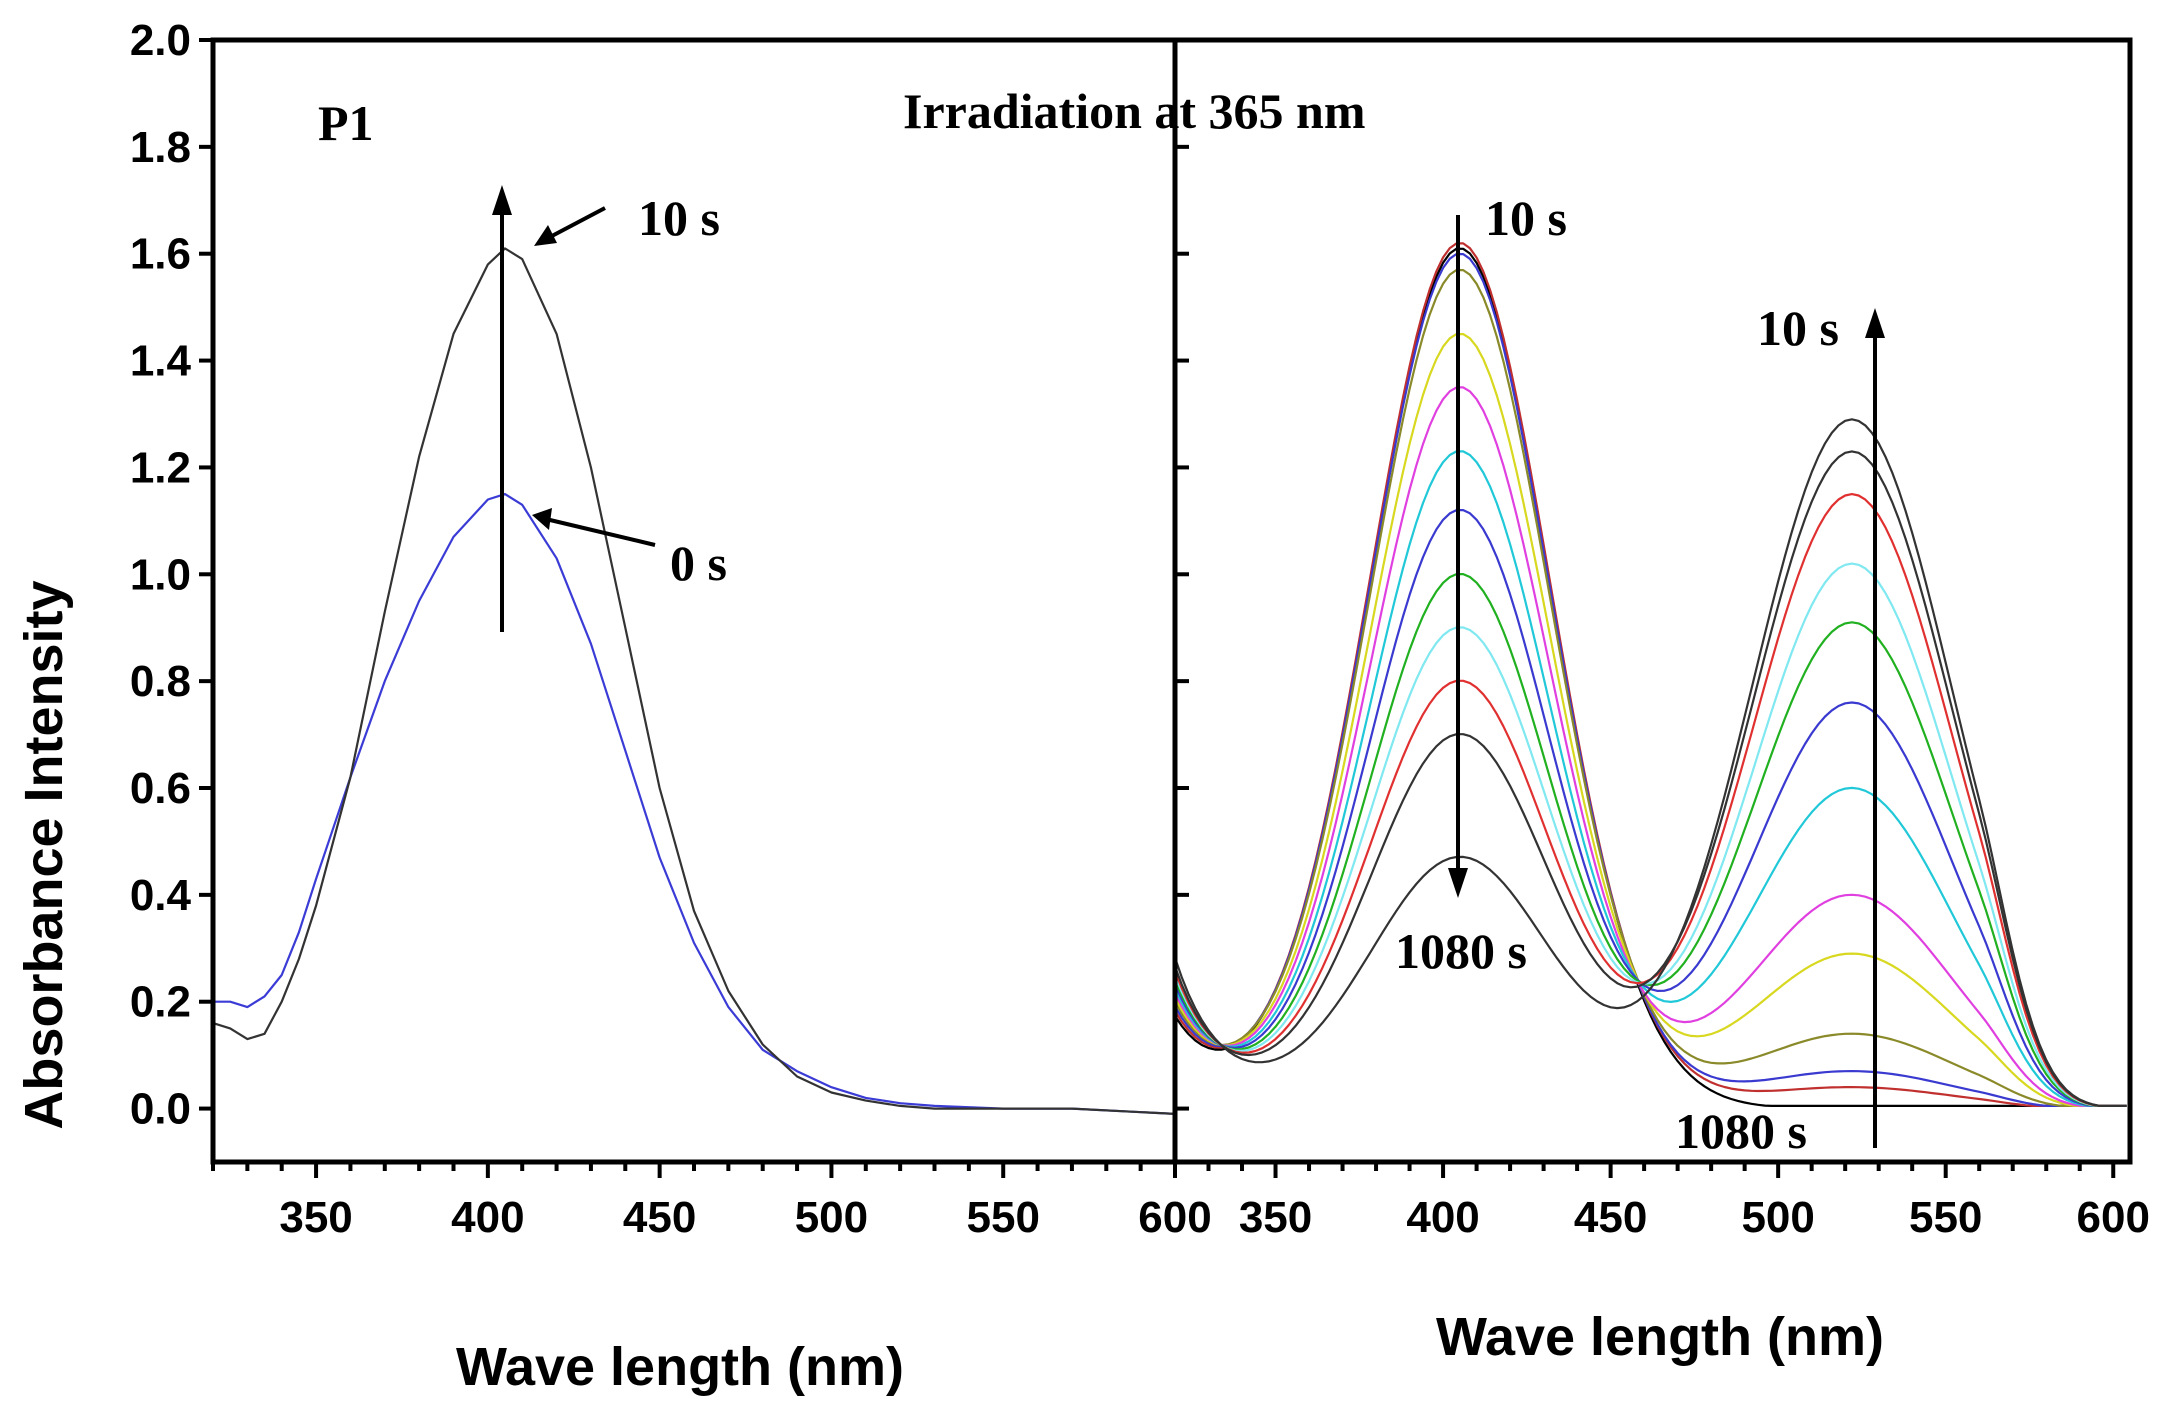  What do you see at coordinates (160, 1109) in the screenshot?
I see `left-y-tick-label: 0.0` at bounding box center [160, 1109].